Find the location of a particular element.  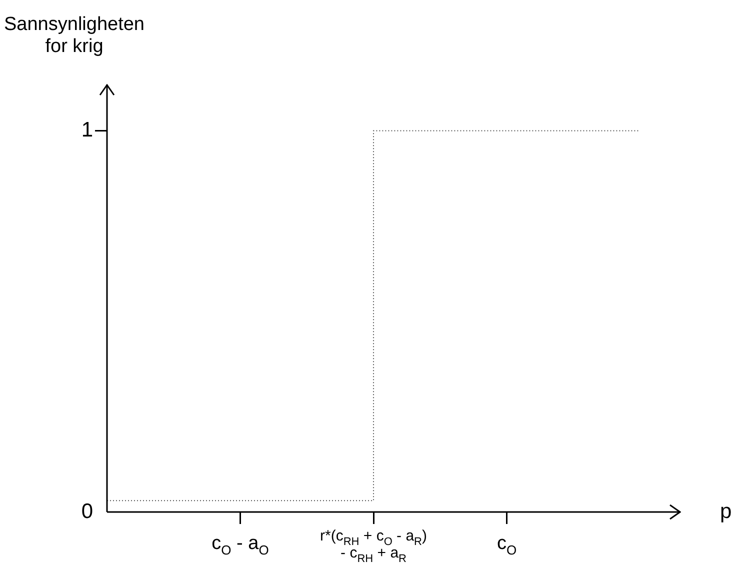

y-axis-title: Sannsynligheten for krig is located at coordinates (74, 35).